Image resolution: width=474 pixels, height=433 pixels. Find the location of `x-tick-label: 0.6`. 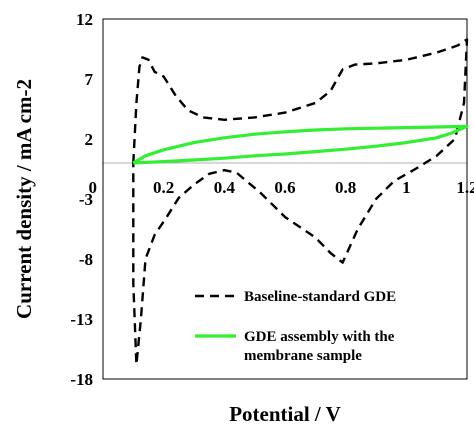

x-tick-label: 0.6 is located at coordinates (284, 187).